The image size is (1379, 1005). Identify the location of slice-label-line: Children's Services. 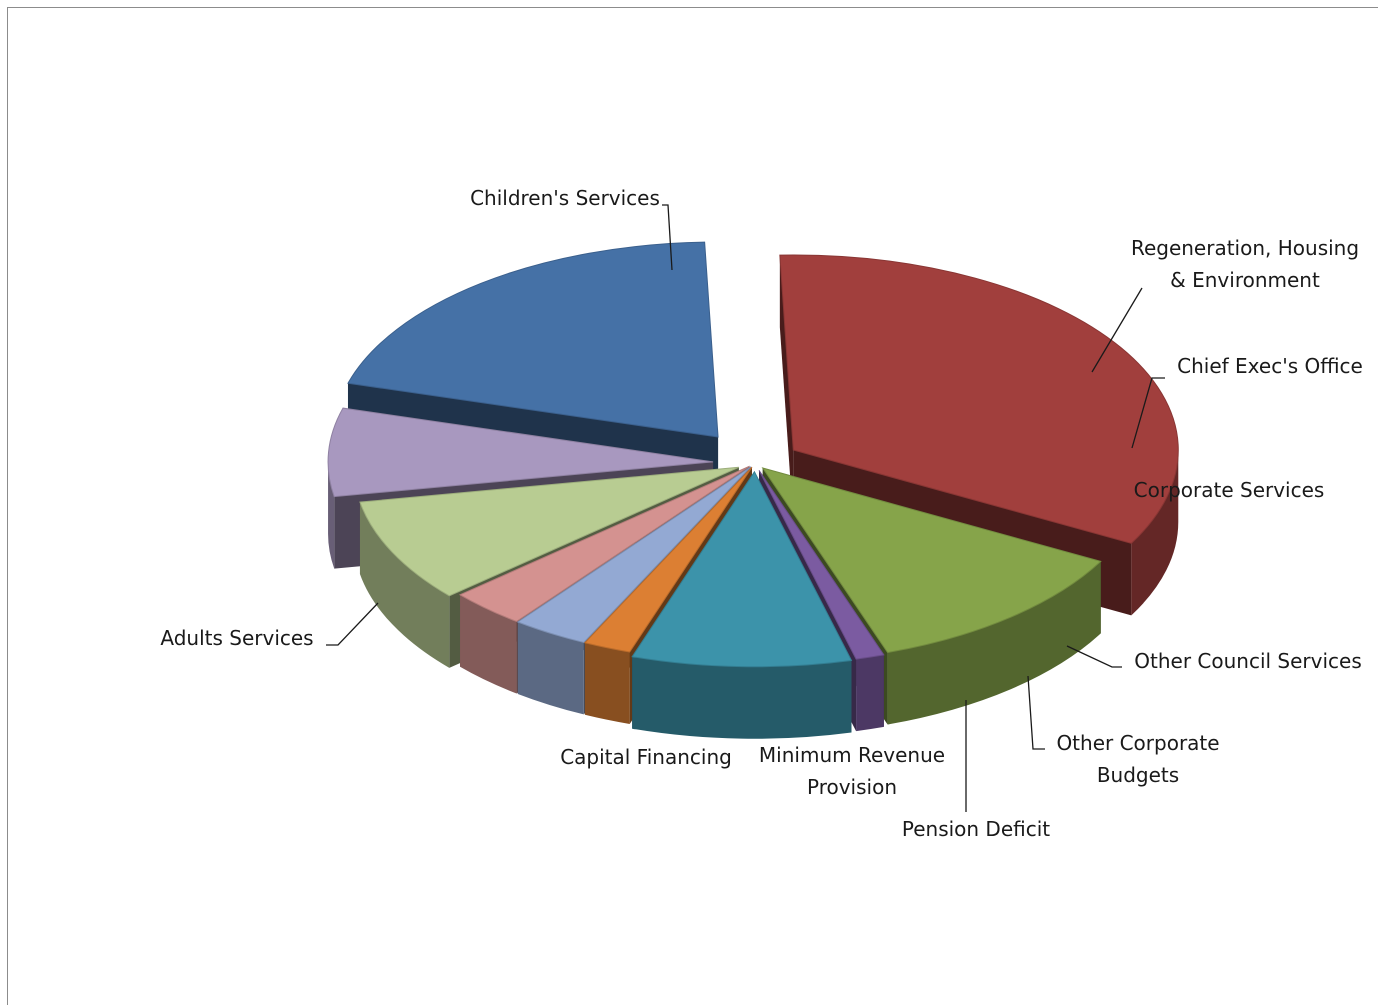
(565, 198).